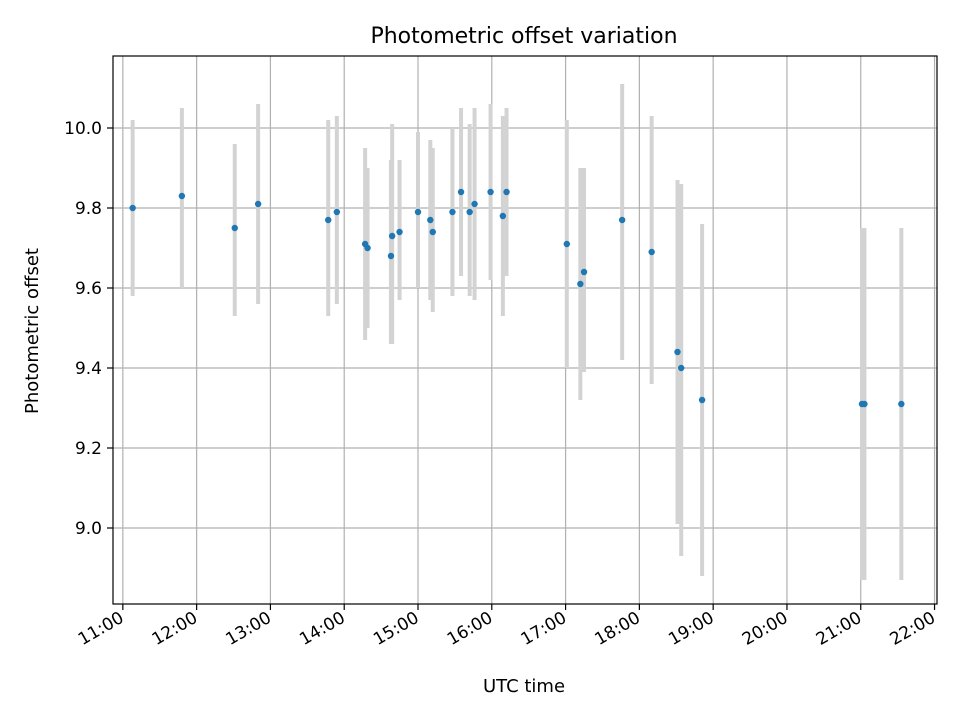 The width and height of the screenshot is (960, 720). What do you see at coordinates (88, 329) in the screenshot?
I see `y-axis-ticks: 9.0 9.2 9.4 9.6 9.8 10.0` at bounding box center [88, 329].